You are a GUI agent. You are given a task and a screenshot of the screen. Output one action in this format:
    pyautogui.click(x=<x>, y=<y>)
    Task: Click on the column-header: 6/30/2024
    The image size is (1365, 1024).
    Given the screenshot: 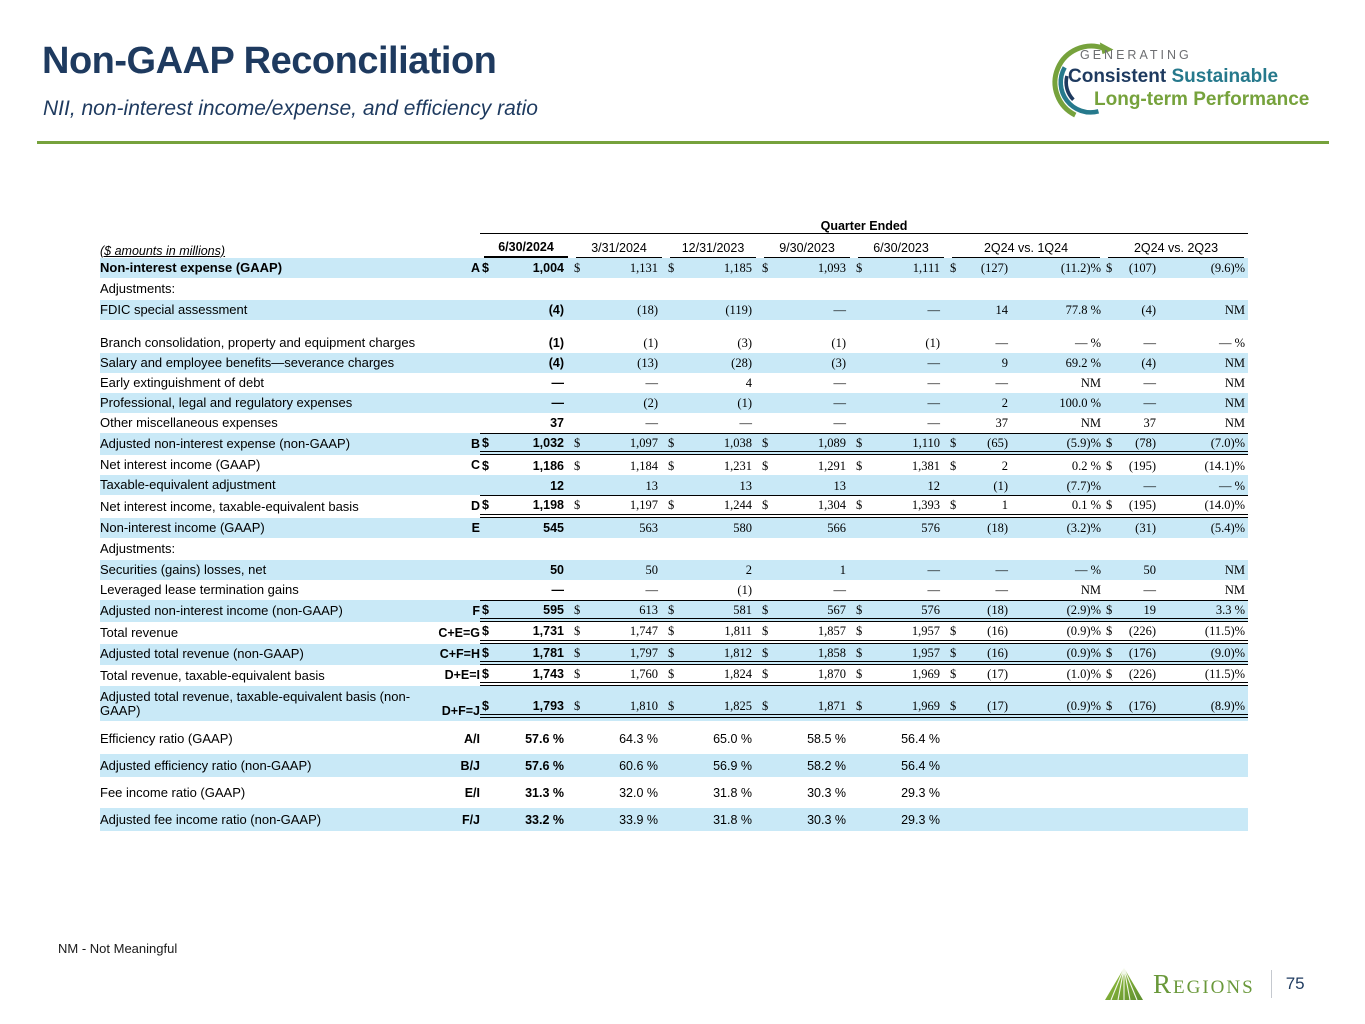 What is the action you would take?
    pyautogui.click(x=526, y=246)
    